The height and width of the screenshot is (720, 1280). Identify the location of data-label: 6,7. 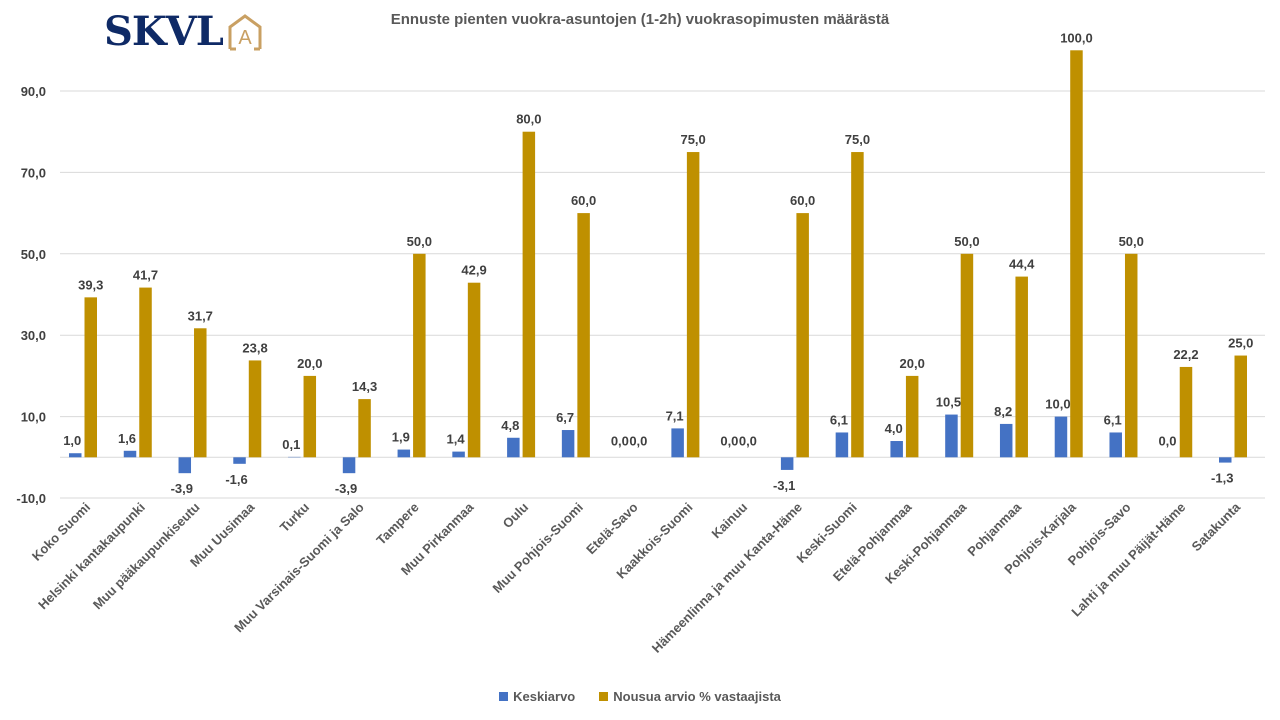
(565, 417).